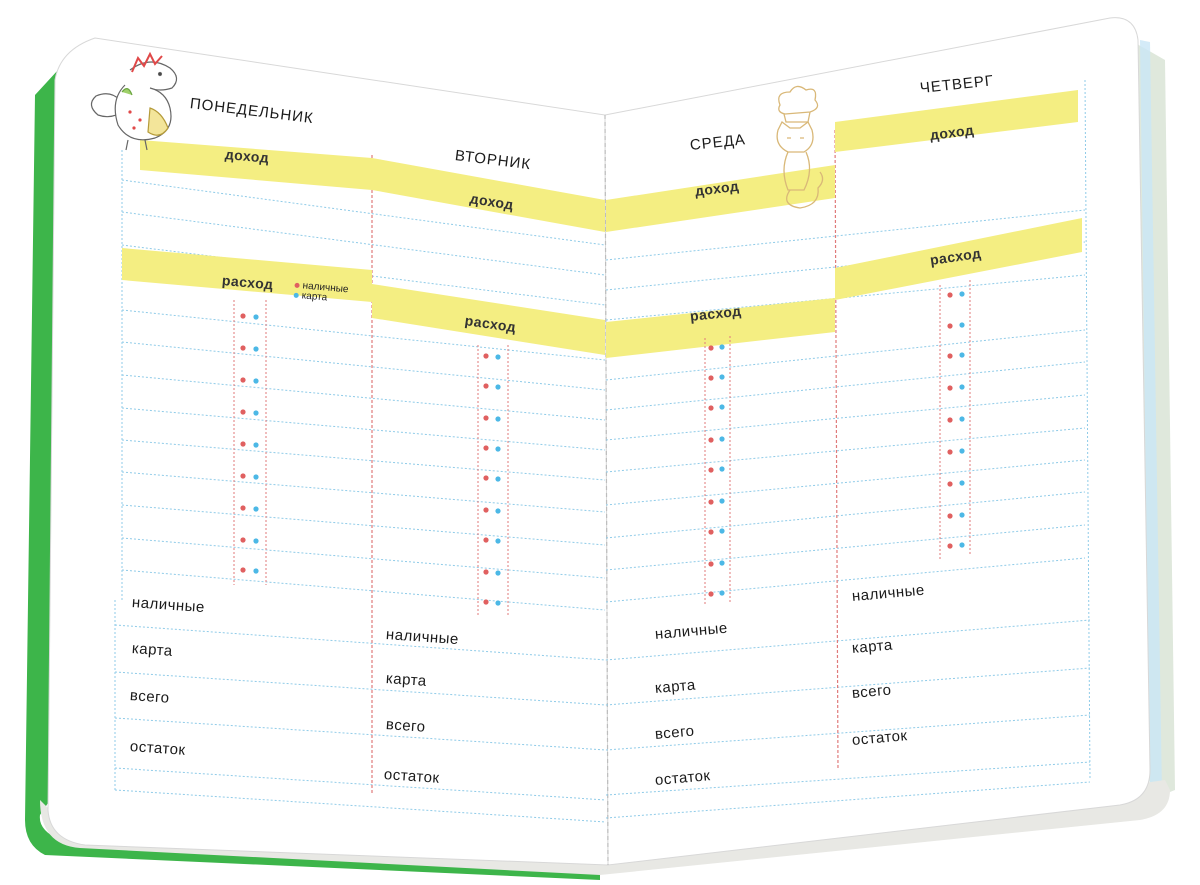  I want to click on thursday-dot-column, so click(955, 420).